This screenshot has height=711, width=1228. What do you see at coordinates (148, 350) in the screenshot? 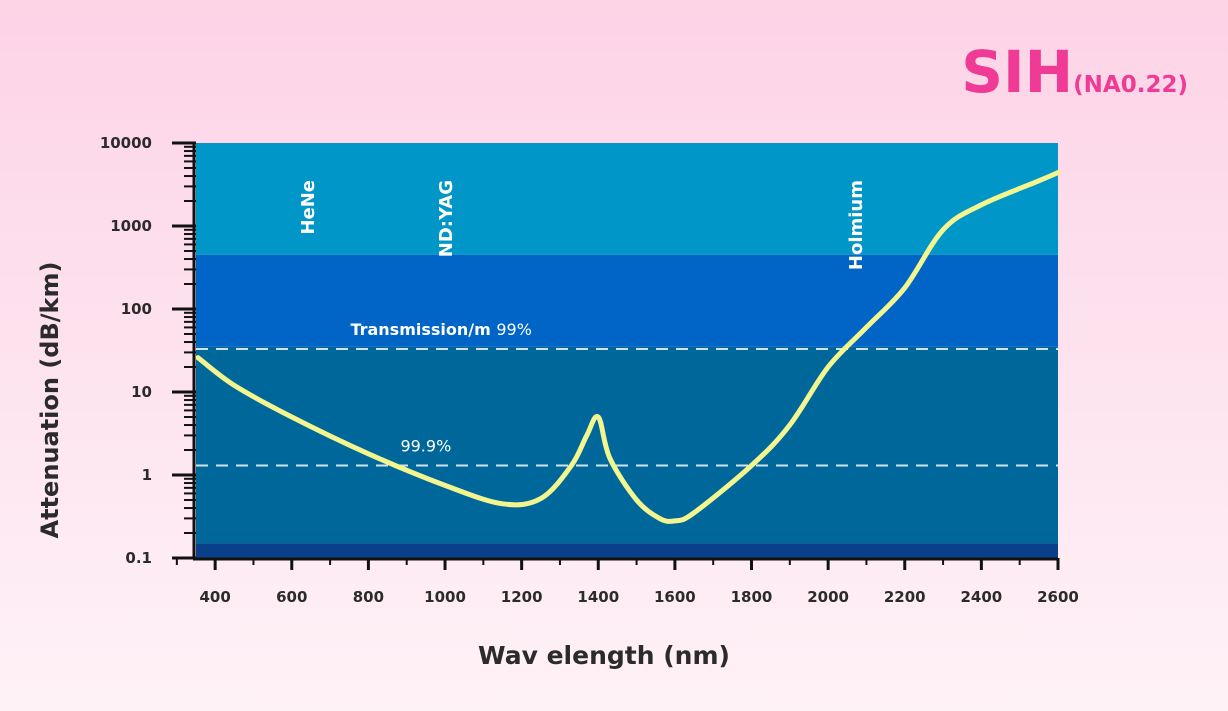
I see `y-axis: 10000 1000 100 10 1 0.1` at bounding box center [148, 350].